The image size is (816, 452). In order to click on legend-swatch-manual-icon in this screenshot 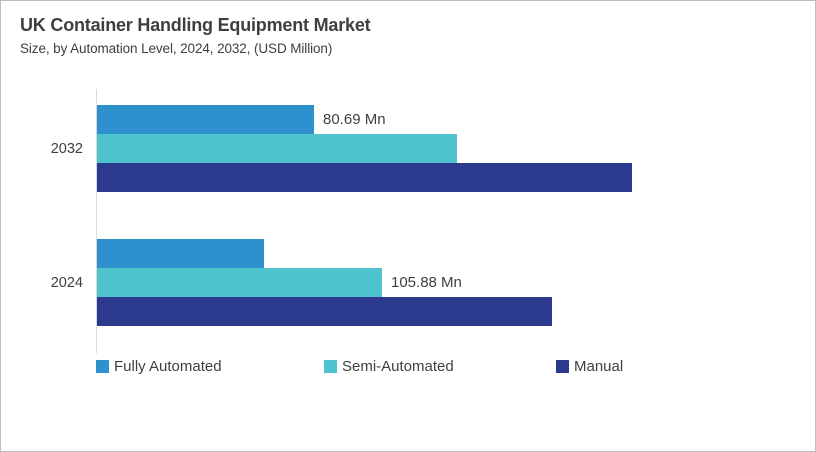, I will do `click(562, 366)`.